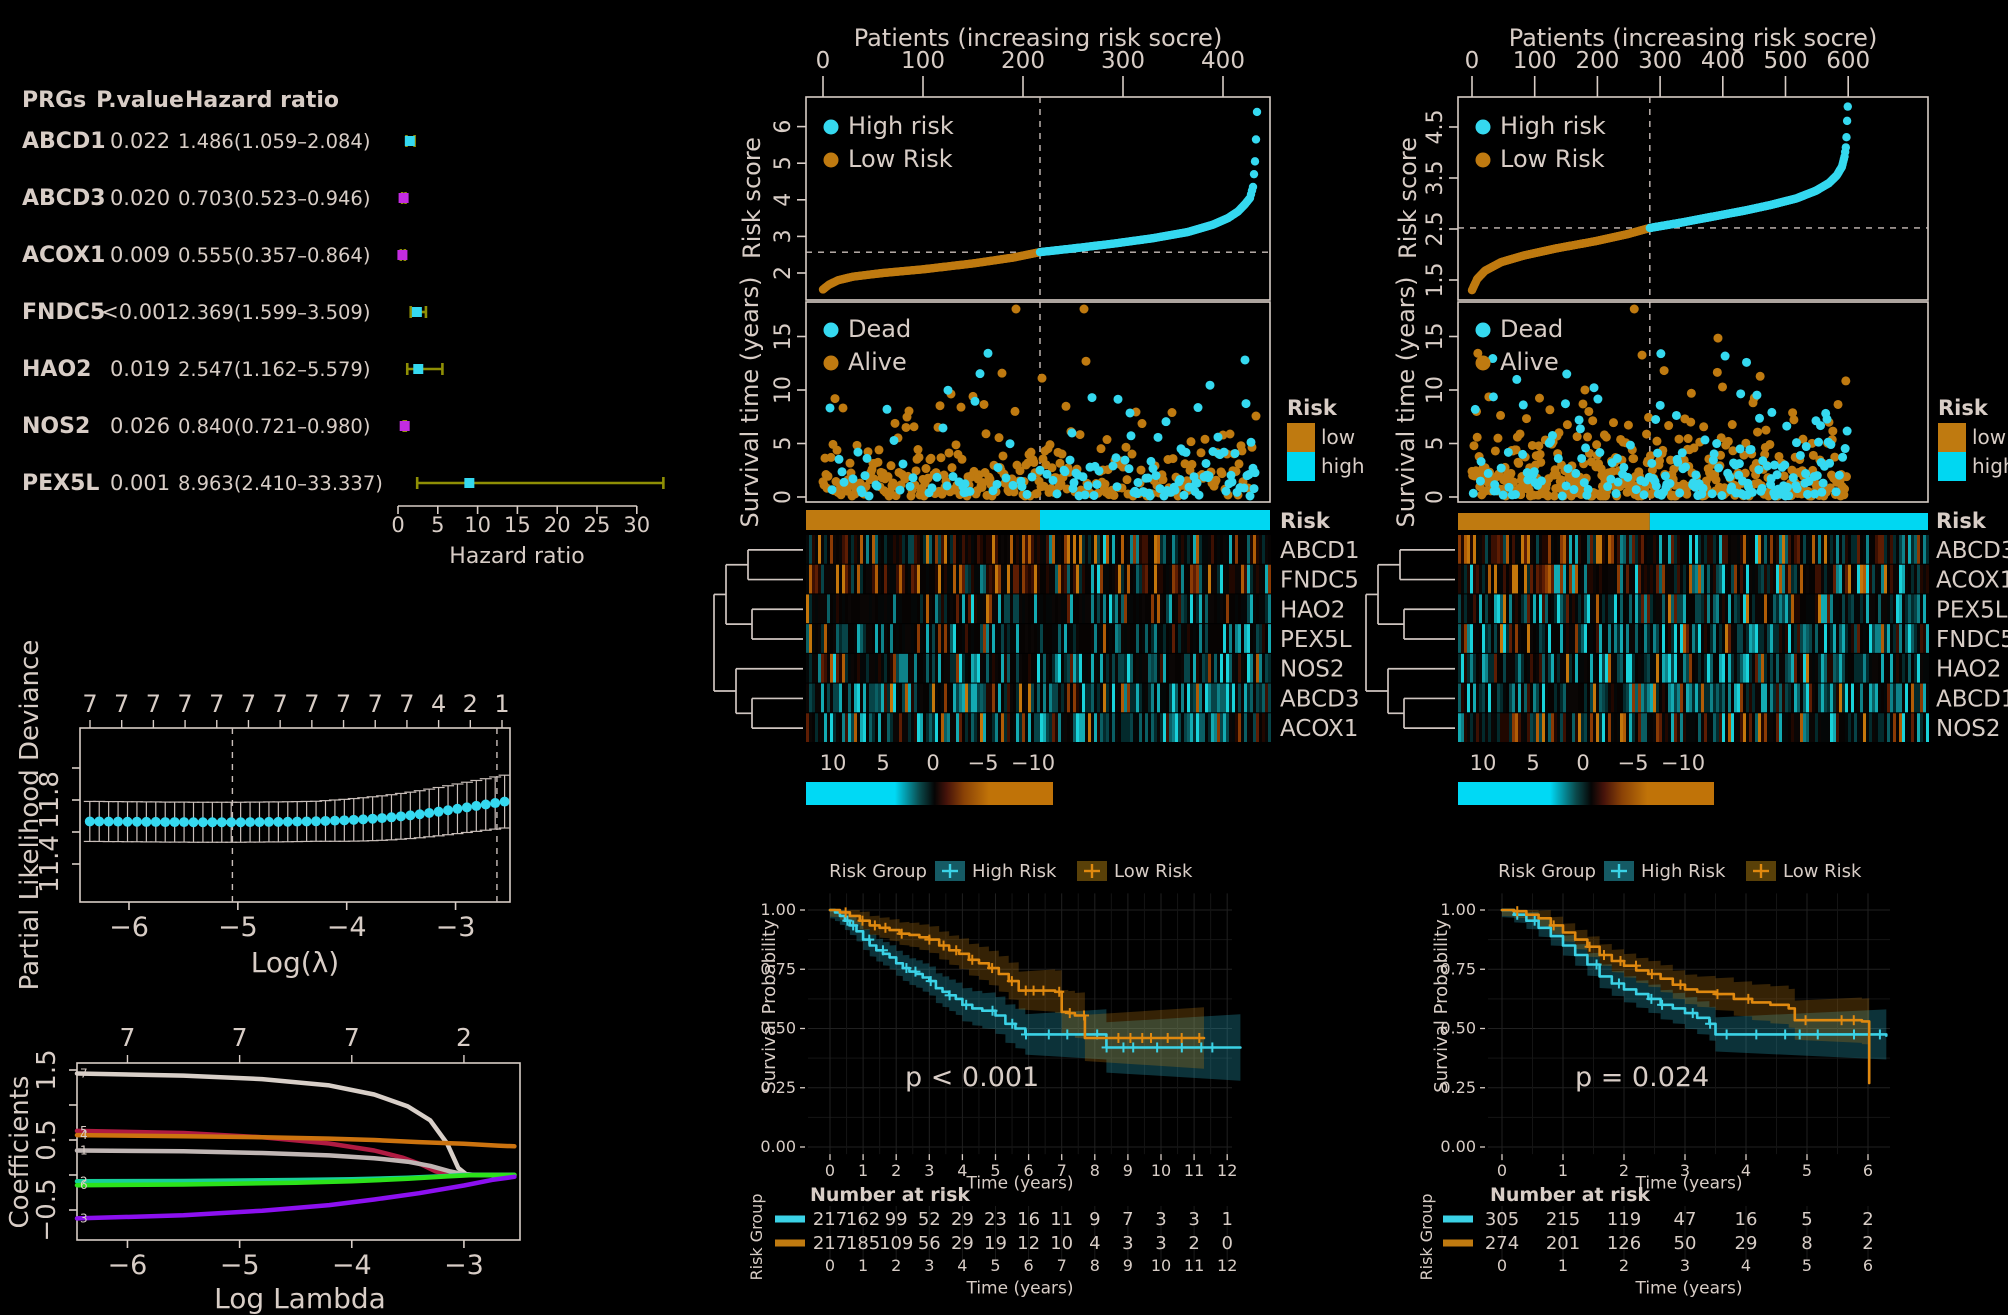 Image resolution: width=2008 pixels, height=1315 pixels. Describe the element at coordinates (923, 520) in the screenshot. I see `risk-bar-low` at that location.